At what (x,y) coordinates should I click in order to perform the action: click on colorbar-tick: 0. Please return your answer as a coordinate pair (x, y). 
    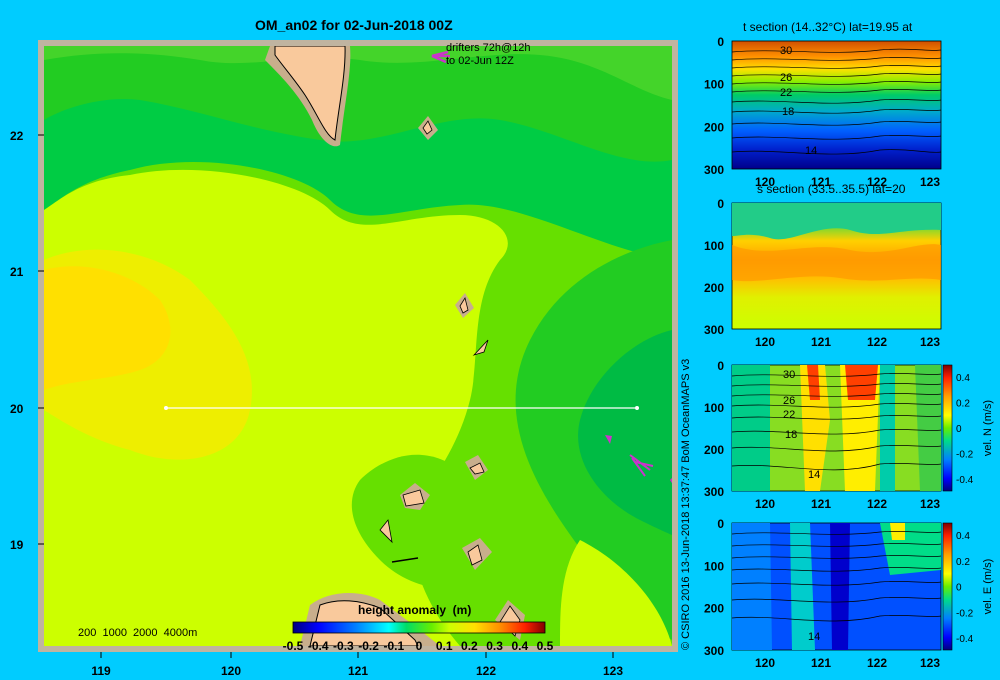
    Looking at the image, I should click on (419, 646).